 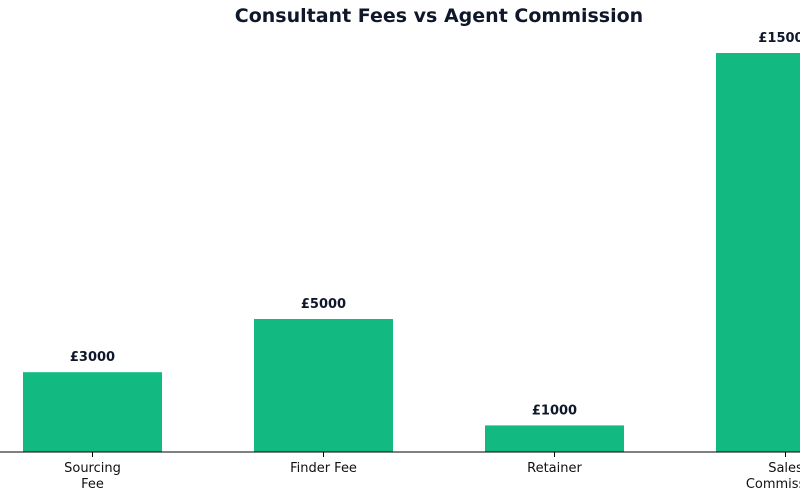 I want to click on x-tick-label-0-line-1: Fee, so click(x=92, y=484).